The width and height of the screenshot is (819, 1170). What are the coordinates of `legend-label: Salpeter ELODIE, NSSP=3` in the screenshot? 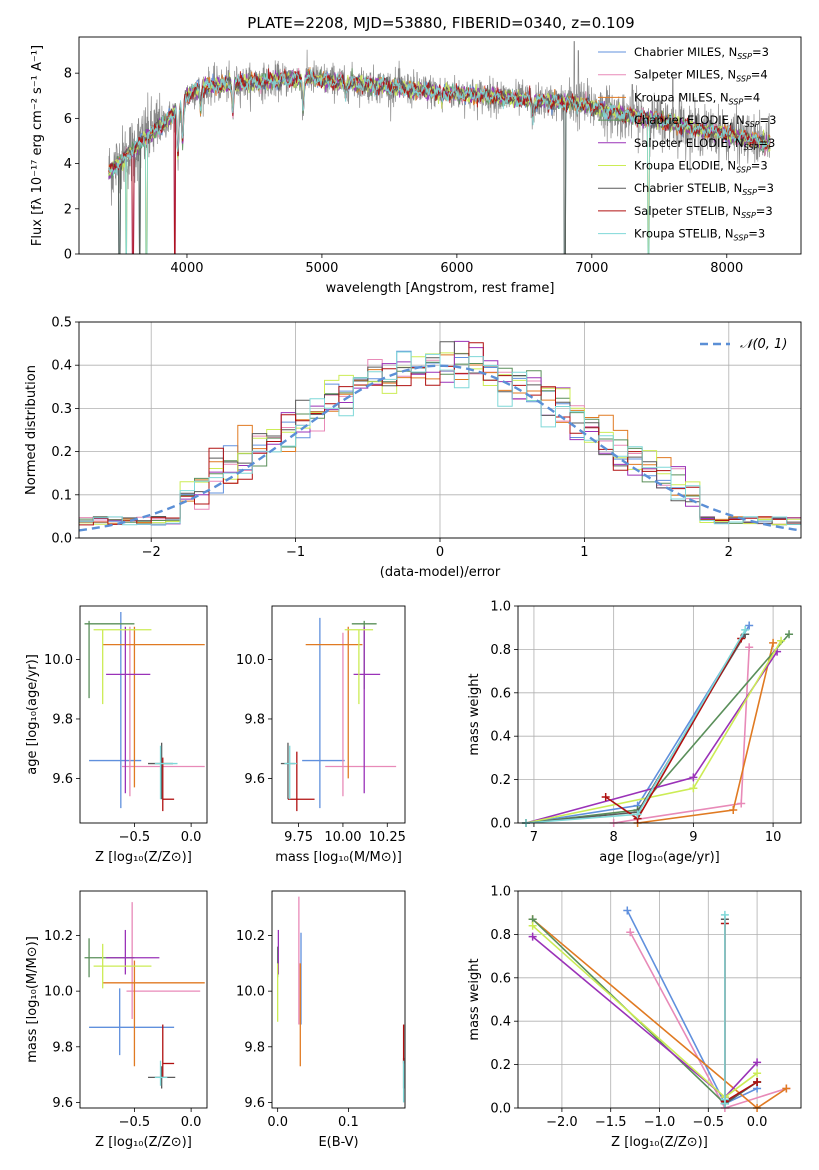 It's located at (704, 144).